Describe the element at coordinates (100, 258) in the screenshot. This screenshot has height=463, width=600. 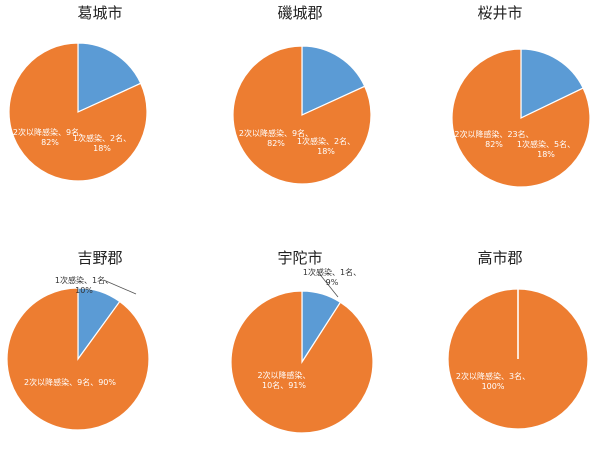
I see `chart-title: 吉野郡` at that location.